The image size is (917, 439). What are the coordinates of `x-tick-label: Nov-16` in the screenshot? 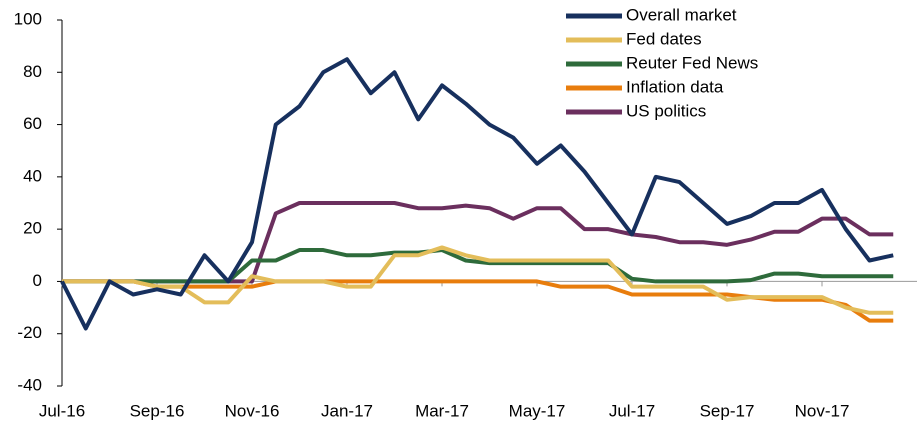 It's located at (252, 410).